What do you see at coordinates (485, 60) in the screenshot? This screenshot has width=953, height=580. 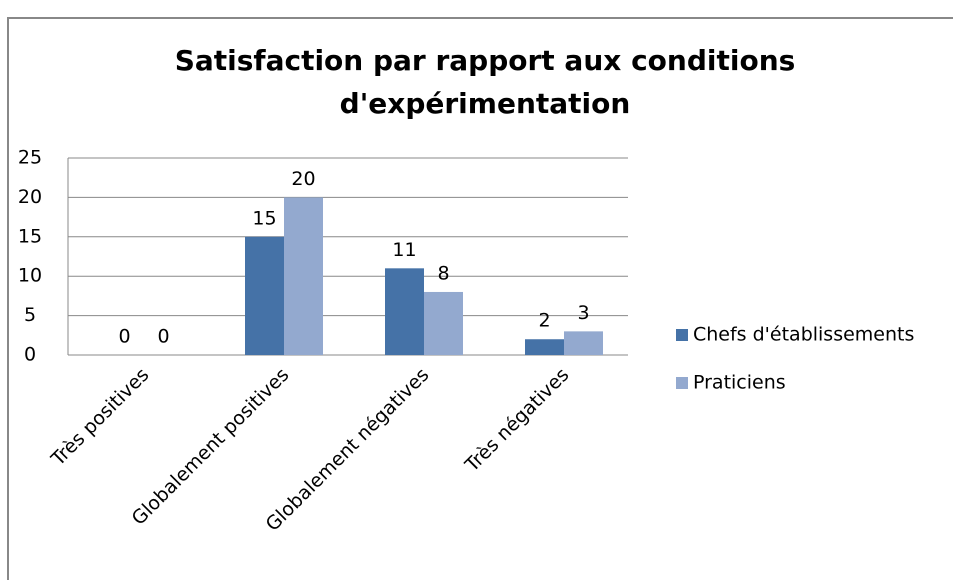 I see `chart-title: Satisfaction par rapport aux conditions` at bounding box center [485, 60].